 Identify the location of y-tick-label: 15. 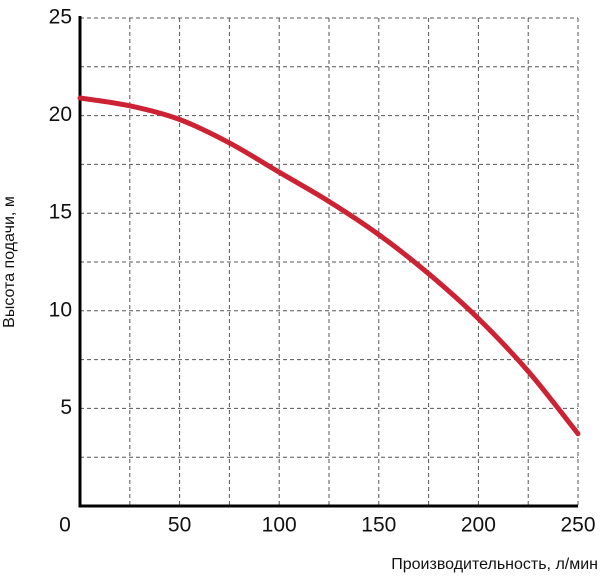
(60, 212).